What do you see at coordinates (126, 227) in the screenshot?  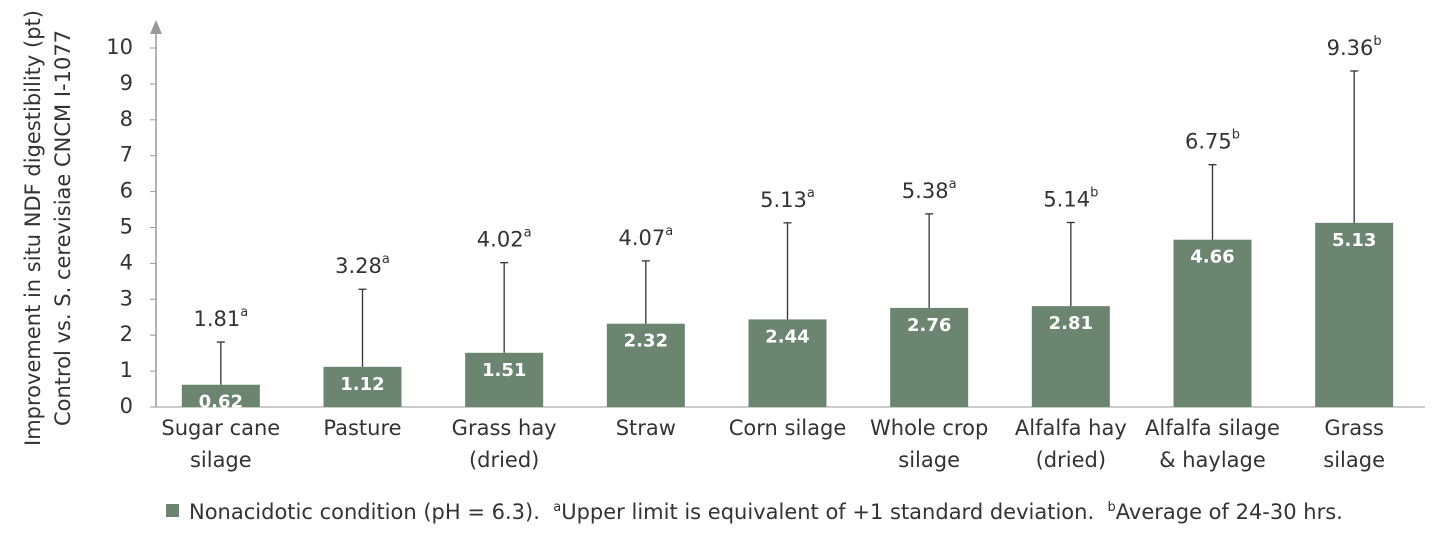 I see `y-tick-label: 5` at bounding box center [126, 227].